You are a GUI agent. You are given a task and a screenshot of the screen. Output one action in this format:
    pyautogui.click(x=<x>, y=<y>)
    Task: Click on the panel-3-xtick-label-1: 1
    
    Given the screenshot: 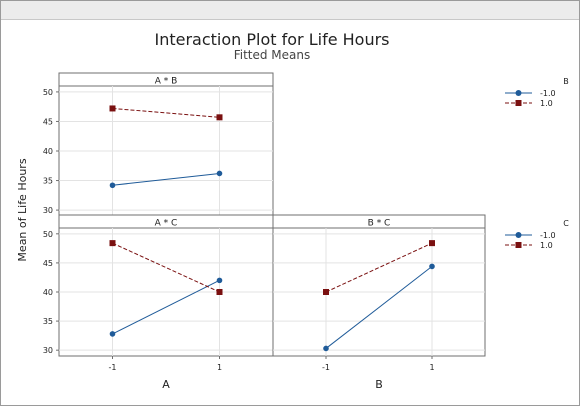 What is the action you would take?
    pyautogui.click(x=431, y=367)
    